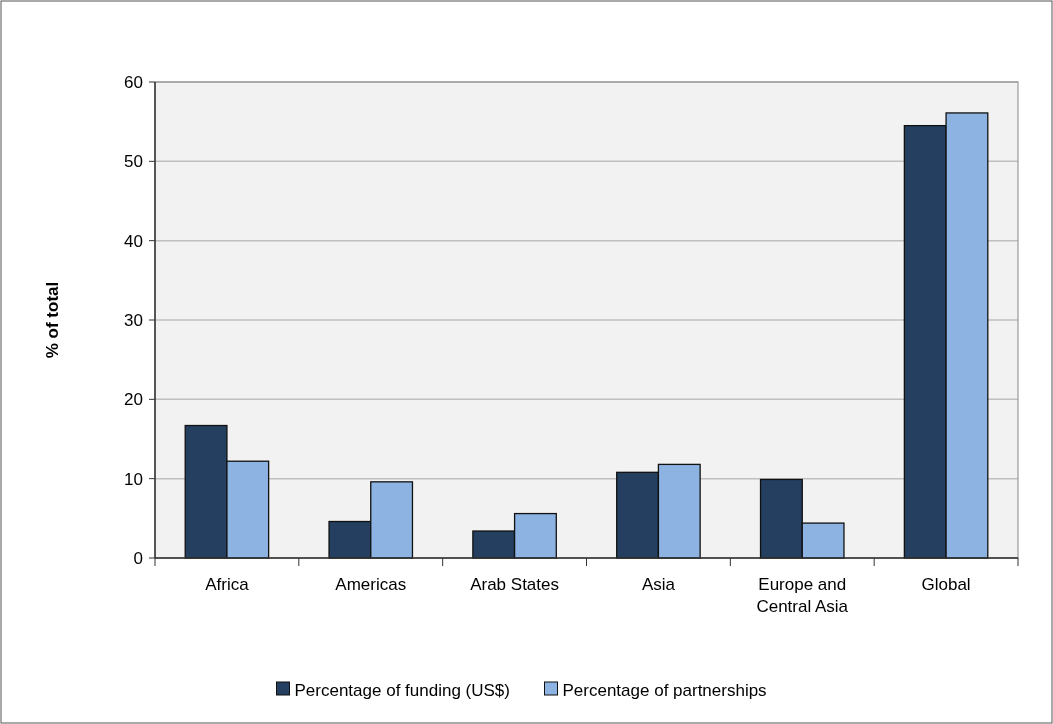 The width and height of the screenshot is (1053, 724). Describe the element at coordinates (402, 690) in the screenshot. I see `legend-label: Percentage of funding (US$)` at that location.